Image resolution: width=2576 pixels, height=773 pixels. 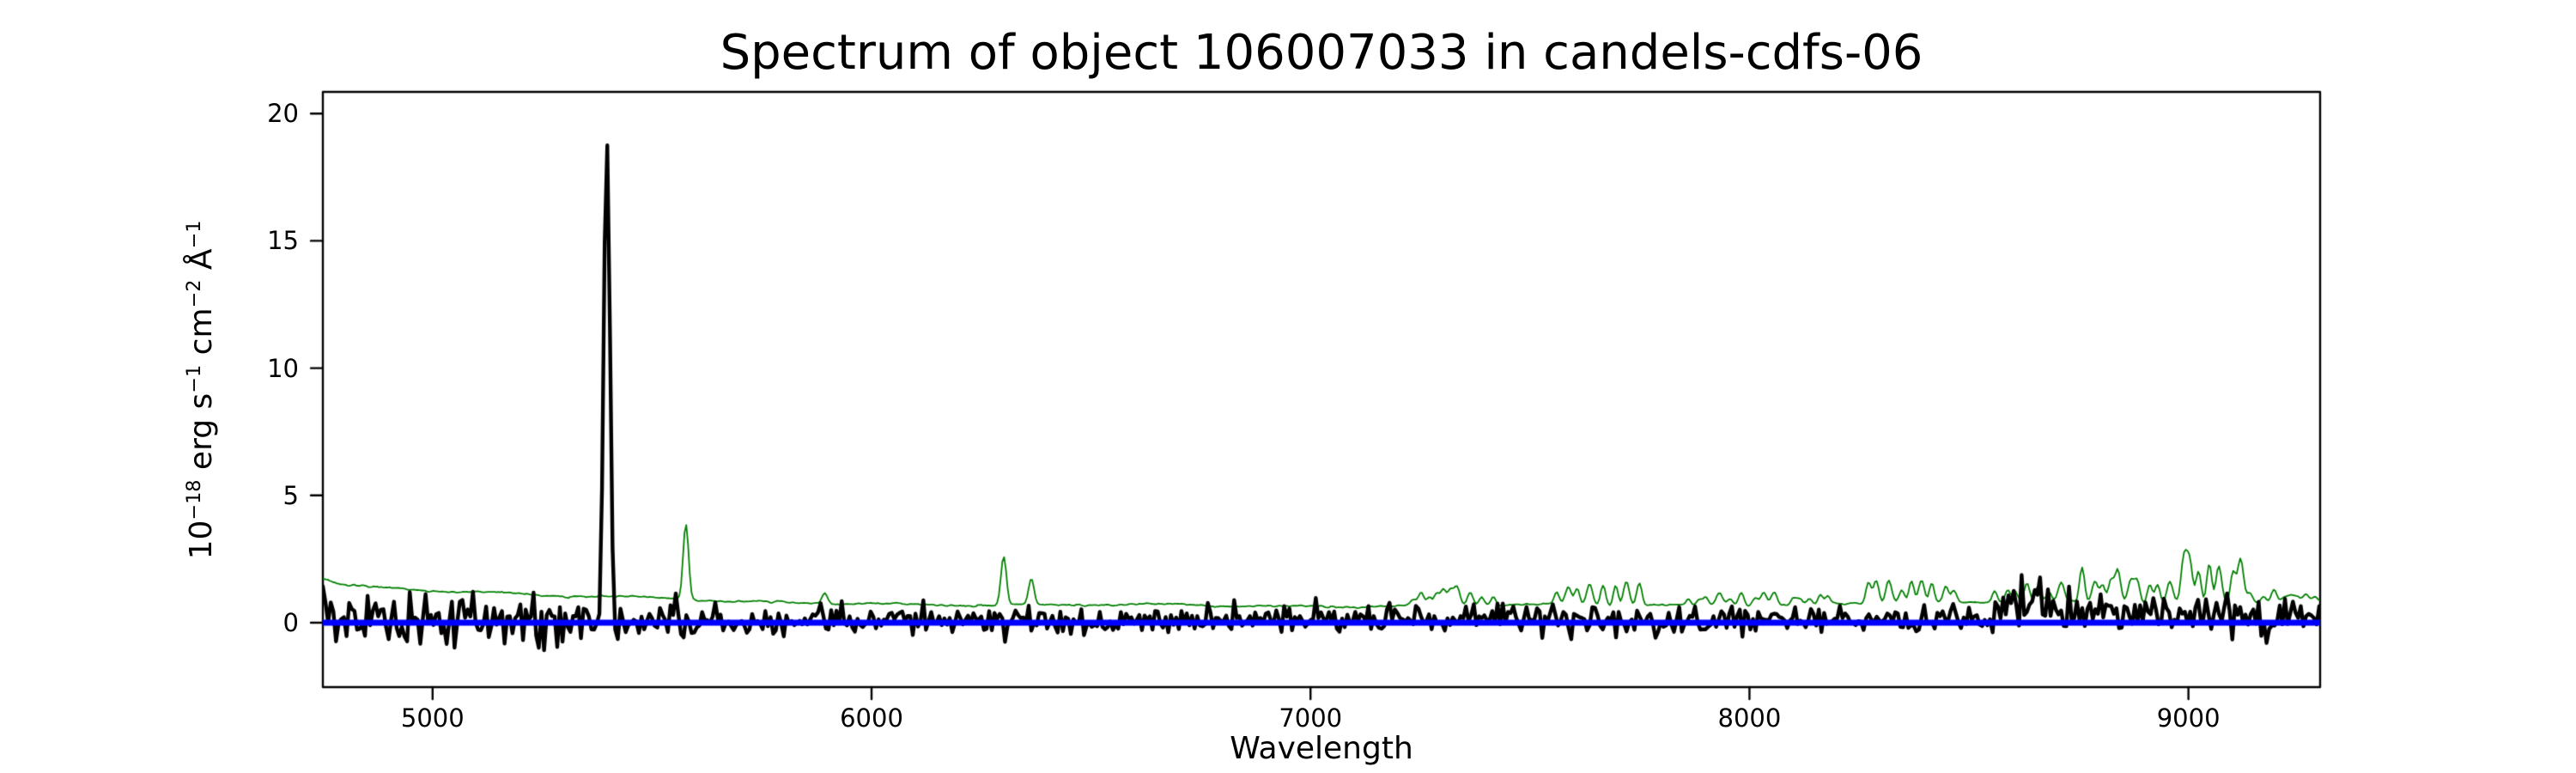 I want to click on y-tick-label-15: 15, so click(x=283, y=241).